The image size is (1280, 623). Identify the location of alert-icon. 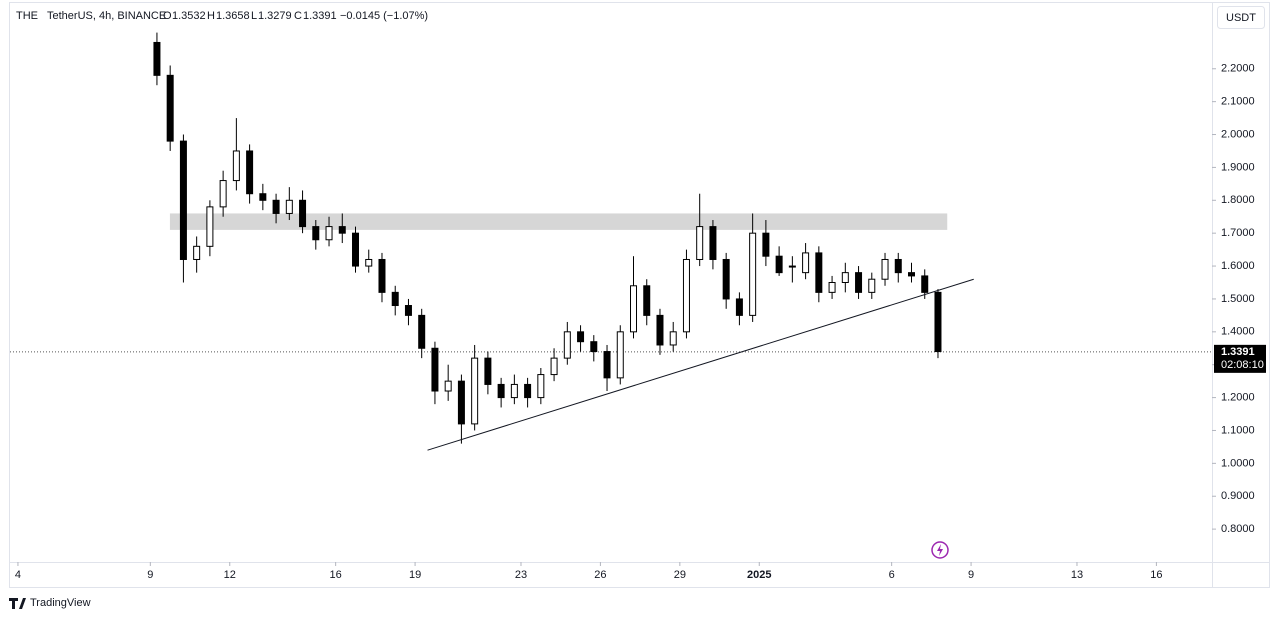
(940, 550).